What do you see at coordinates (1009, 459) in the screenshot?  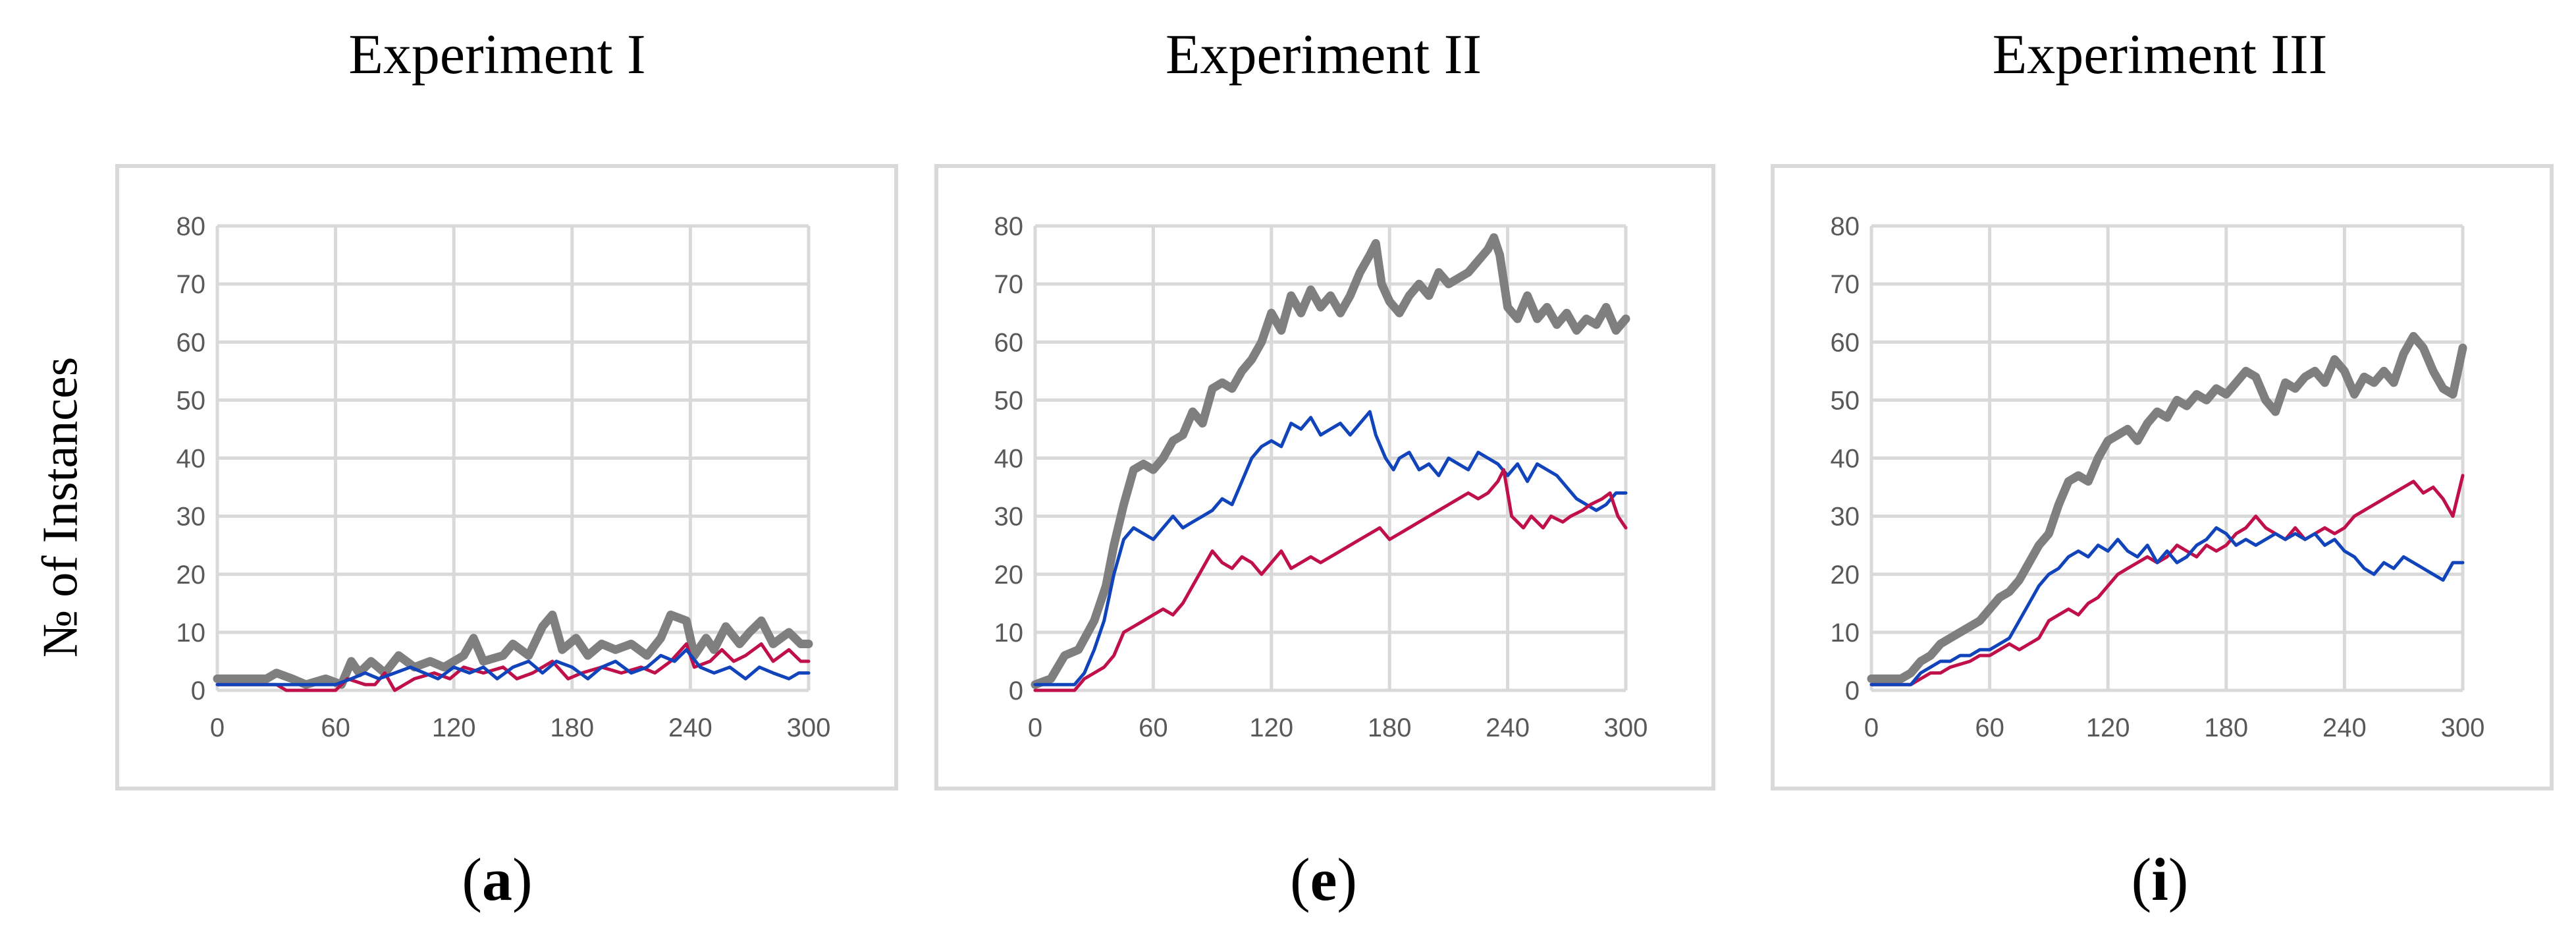 I see `y-tick-label-e-40: 40` at bounding box center [1009, 459].